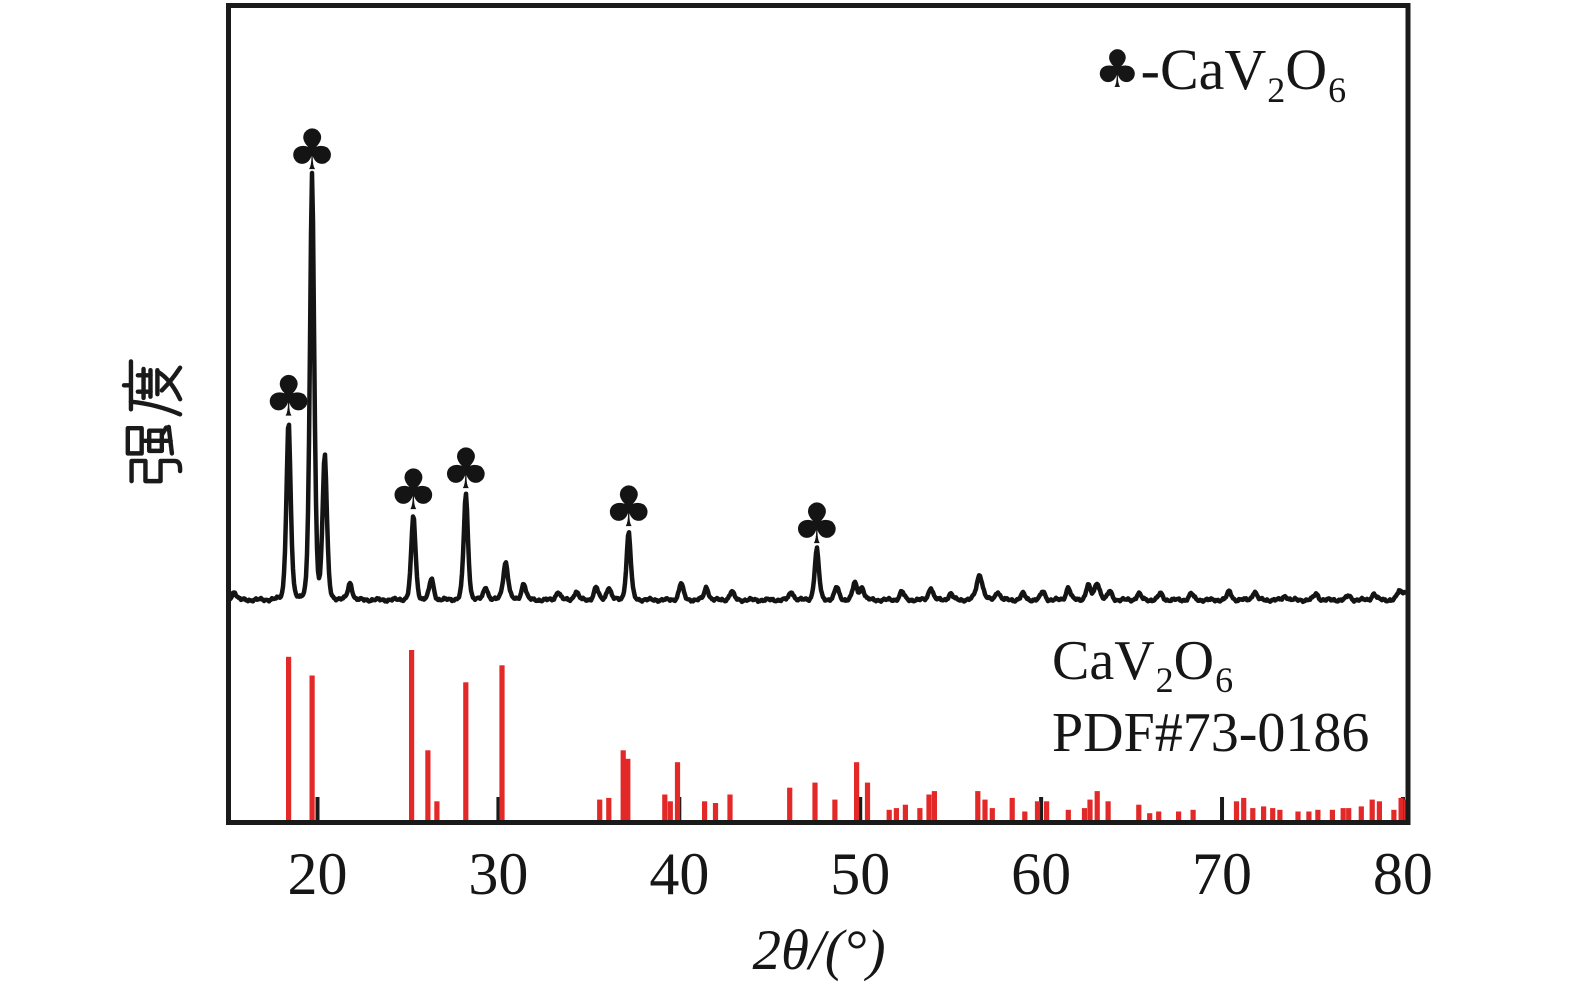 The image size is (1575, 990). What do you see at coordinates (1117, 70) in the screenshot?
I see `club-marker-icon: ♣` at bounding box center [1117, 70].